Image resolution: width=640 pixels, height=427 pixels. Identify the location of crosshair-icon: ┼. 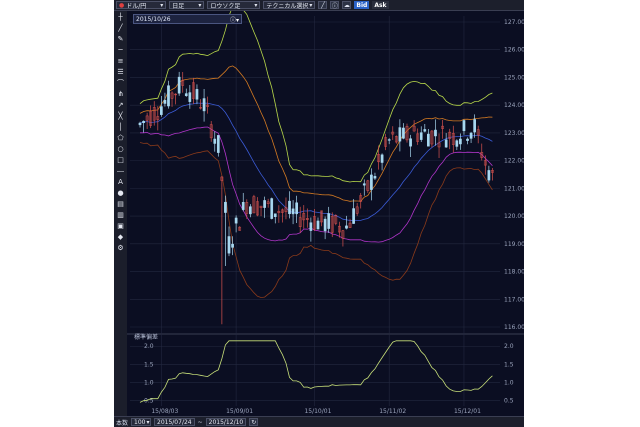
(120, 16).